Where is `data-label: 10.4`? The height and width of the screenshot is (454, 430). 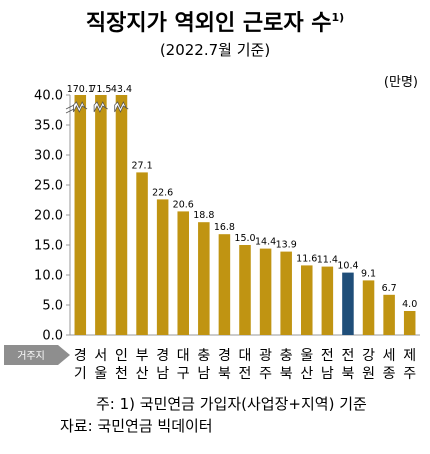
data-label: 10.4 is located at coordinates (347, 266).